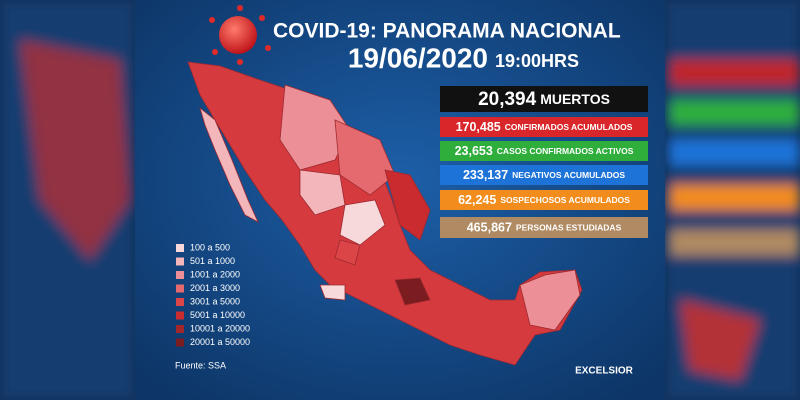 The width and height of the screenshot is (800, 405). What do you see at coordinates (215, 288) in the screenshot?
I see `legend-label: 2001 a 3000` at bounding box center [215, 288].